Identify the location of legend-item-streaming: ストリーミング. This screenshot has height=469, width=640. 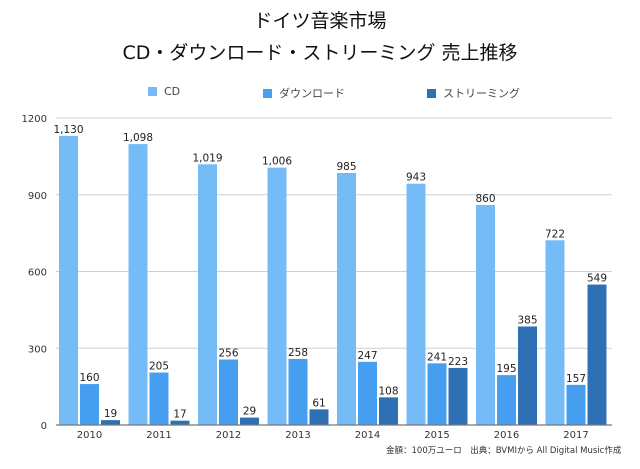
(473, 93).